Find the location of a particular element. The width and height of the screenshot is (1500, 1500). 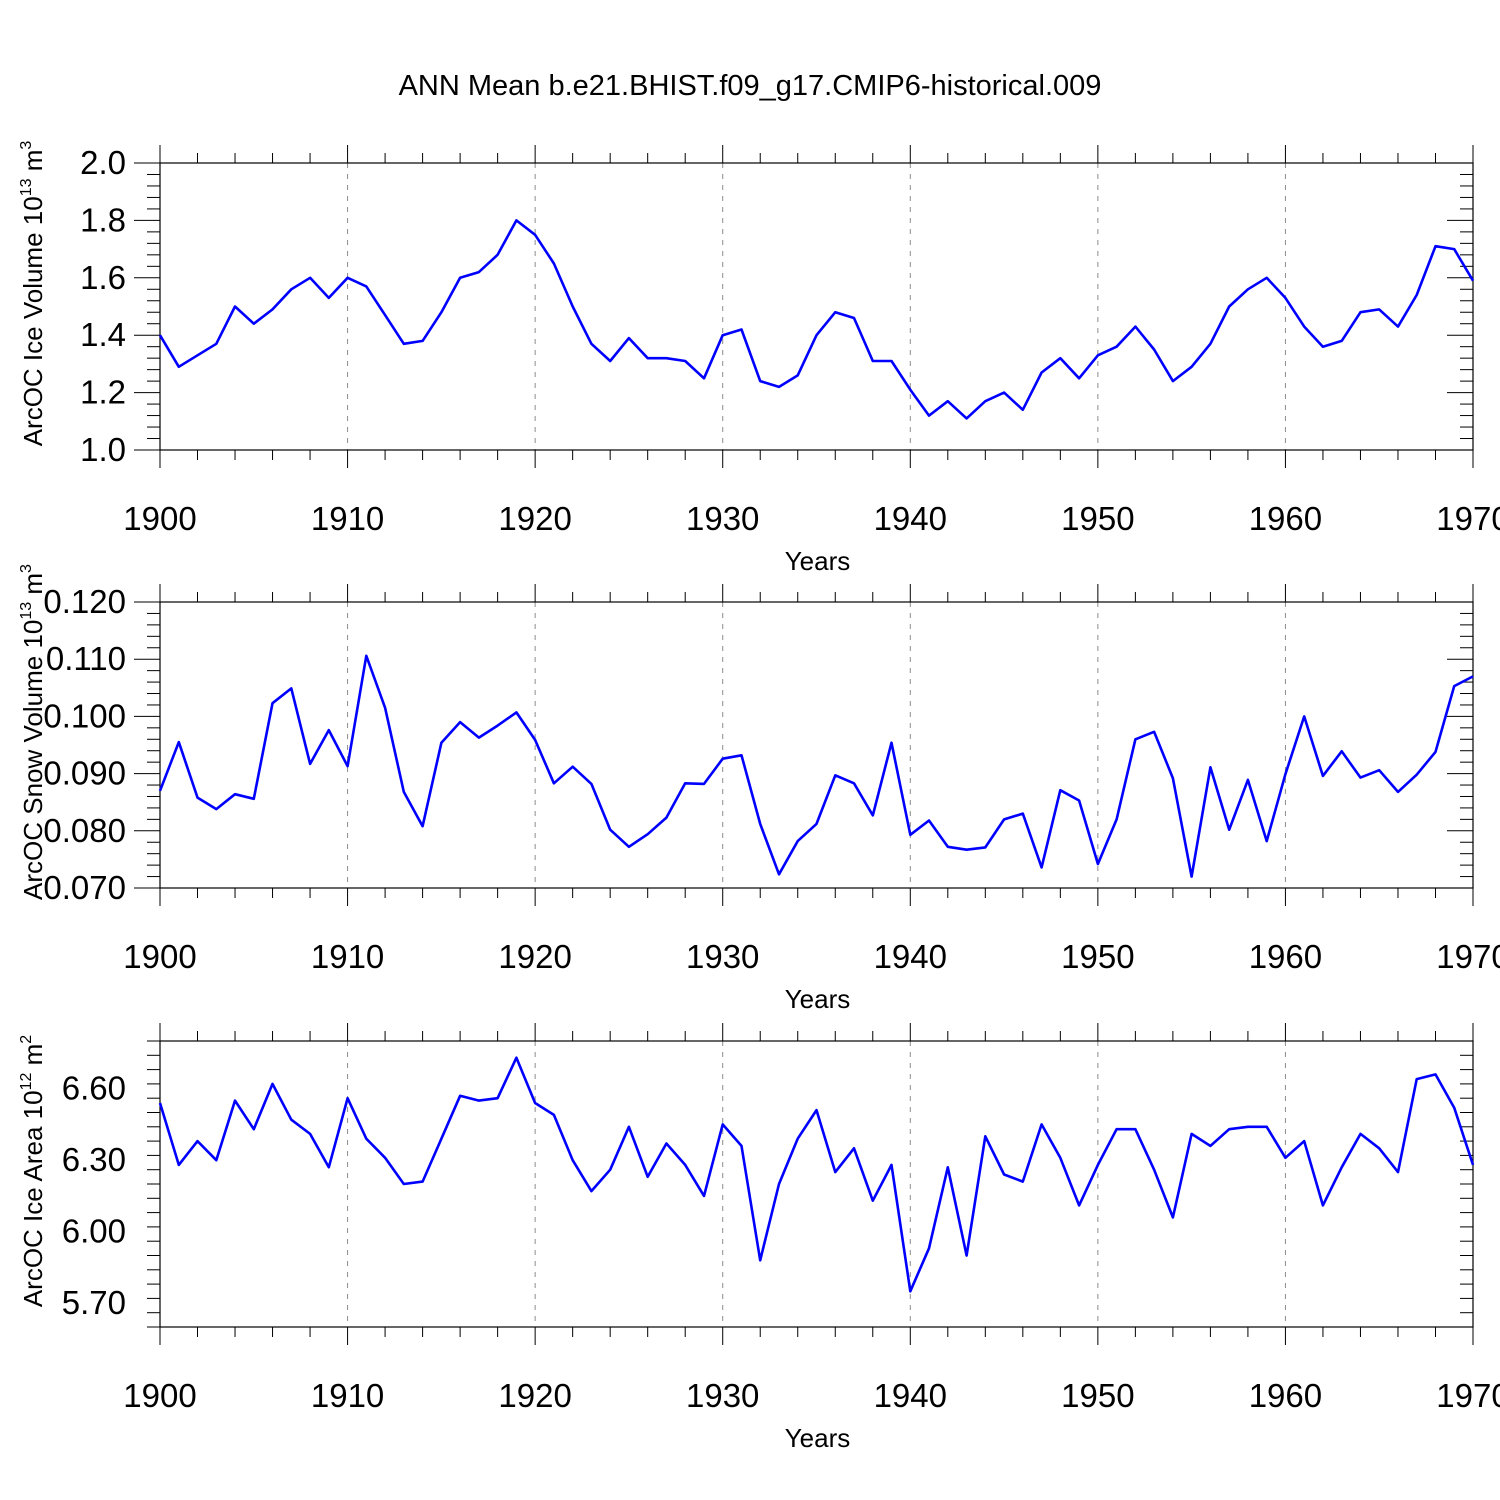

y-tick-label: 1.0 is located at coordinates (103, 449).